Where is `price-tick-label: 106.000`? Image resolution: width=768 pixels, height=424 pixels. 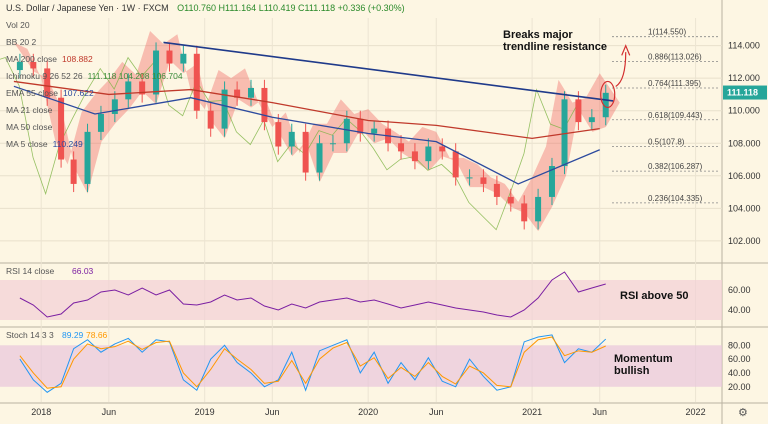
price-tick-label: 106.000 is located at coordinates (744, 176).